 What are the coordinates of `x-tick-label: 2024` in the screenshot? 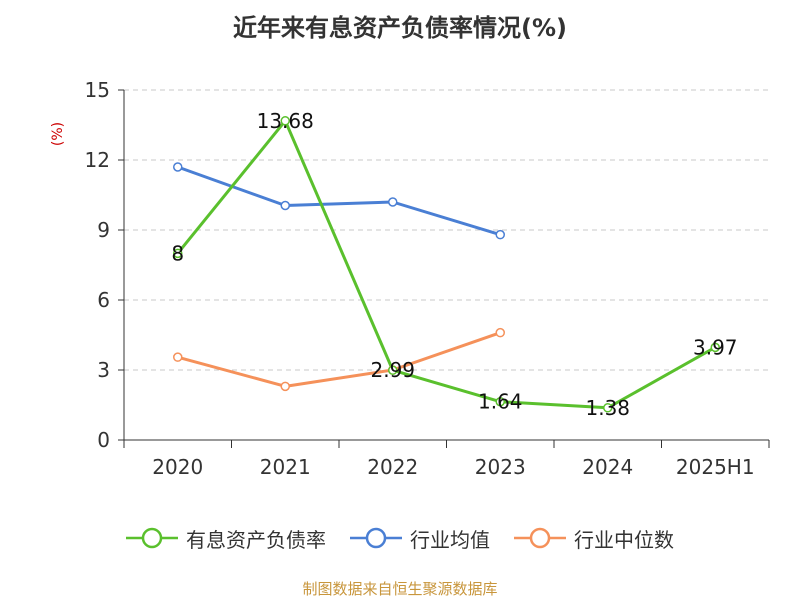 It's located at (607, 467).